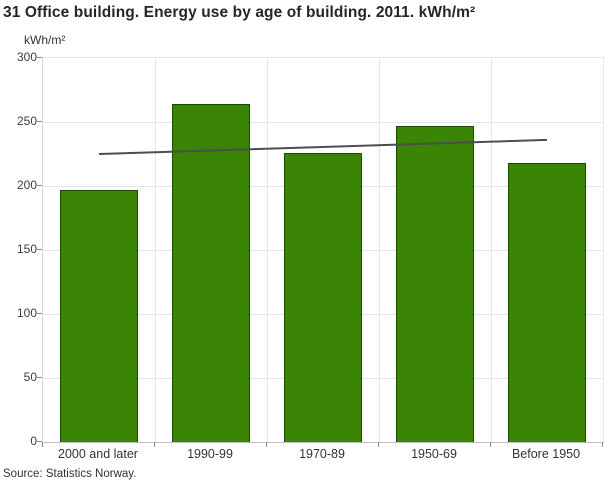  I want to click on y-axis-unit-label: kWh/m², so click(45, 40).